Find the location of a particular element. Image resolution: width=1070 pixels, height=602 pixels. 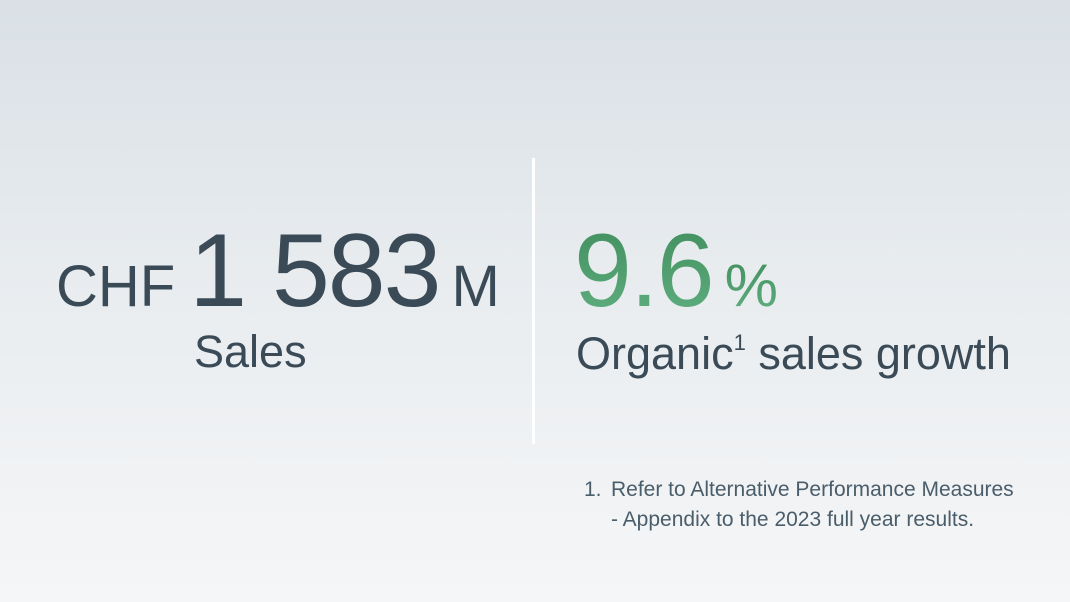

currency: CHF is located at coordinates (116, 286).